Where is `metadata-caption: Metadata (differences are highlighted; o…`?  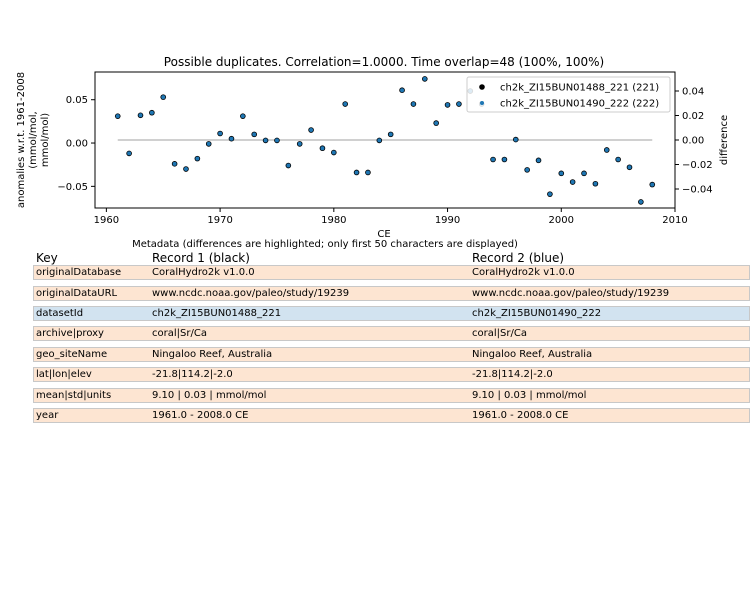 metadata-caption: Metadata (differences are highlighted; o… is located at coordinates (325, 244).